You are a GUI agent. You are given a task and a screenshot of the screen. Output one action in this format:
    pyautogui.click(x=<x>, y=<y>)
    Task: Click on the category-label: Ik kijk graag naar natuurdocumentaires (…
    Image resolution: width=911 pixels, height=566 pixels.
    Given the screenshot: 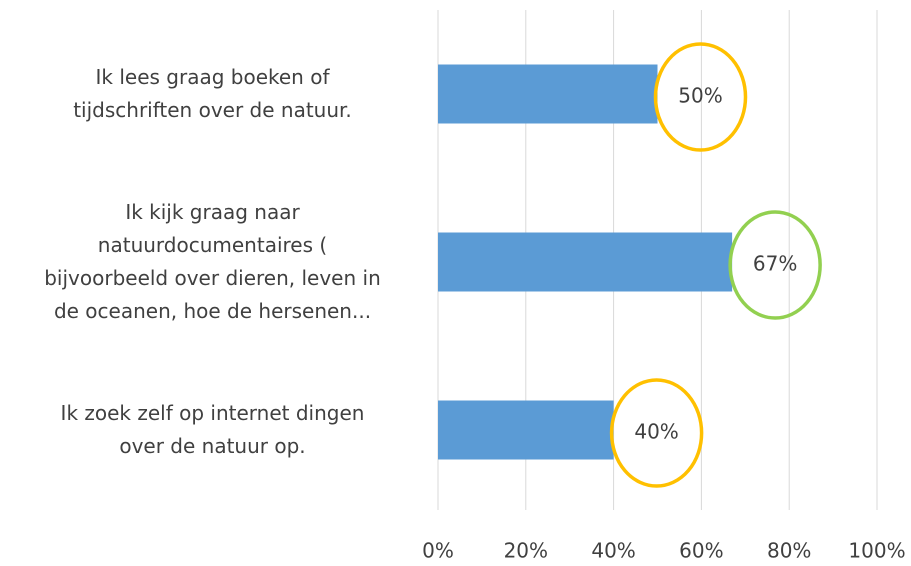 What is the action you would take?
    pyautogui.click(x=212, y=261)
    